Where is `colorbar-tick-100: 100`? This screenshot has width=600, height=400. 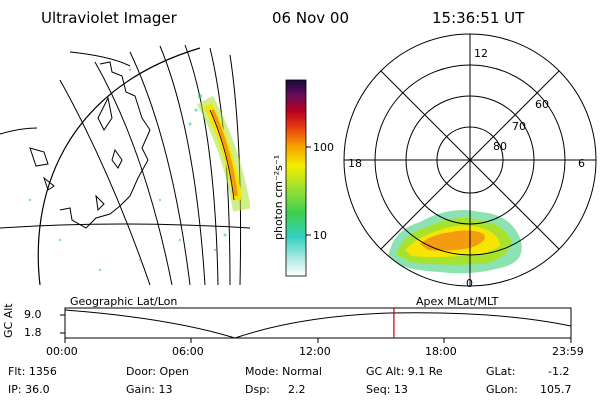
colorbar-tick-100: 100 is located at coordinates (323, 147).